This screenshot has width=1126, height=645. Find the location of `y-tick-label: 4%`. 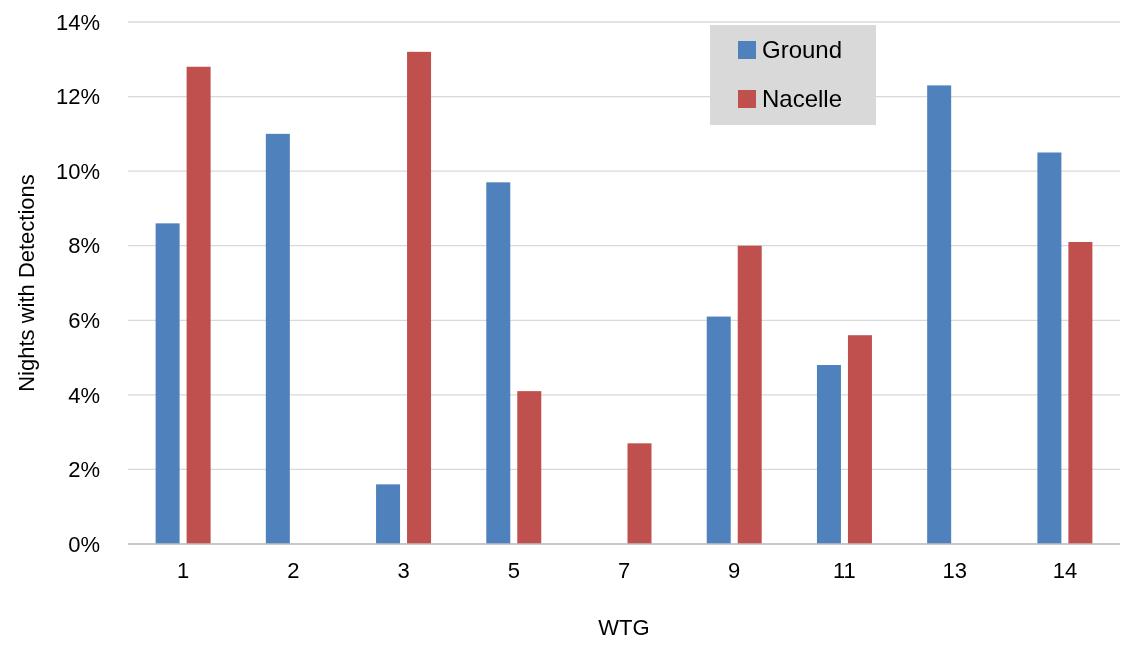

y-tick-label: 4% is located at coordinates (84, 395).